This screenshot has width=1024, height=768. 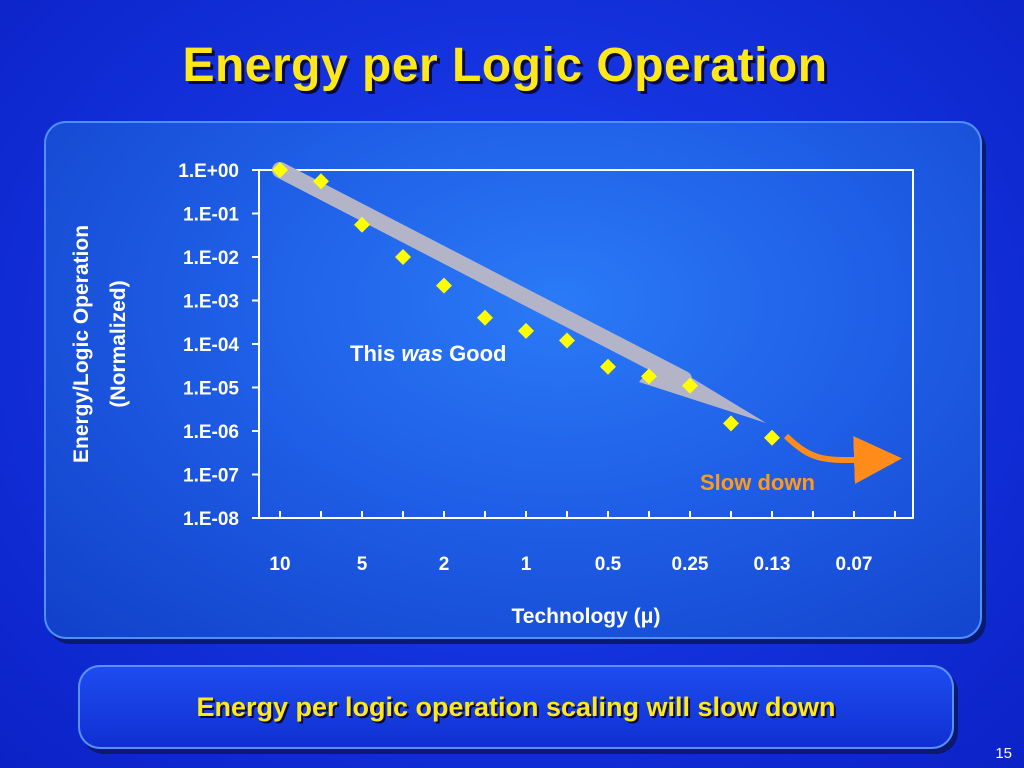 I want to click on x-tick-label: 0.25, so click(x=690, y=564).